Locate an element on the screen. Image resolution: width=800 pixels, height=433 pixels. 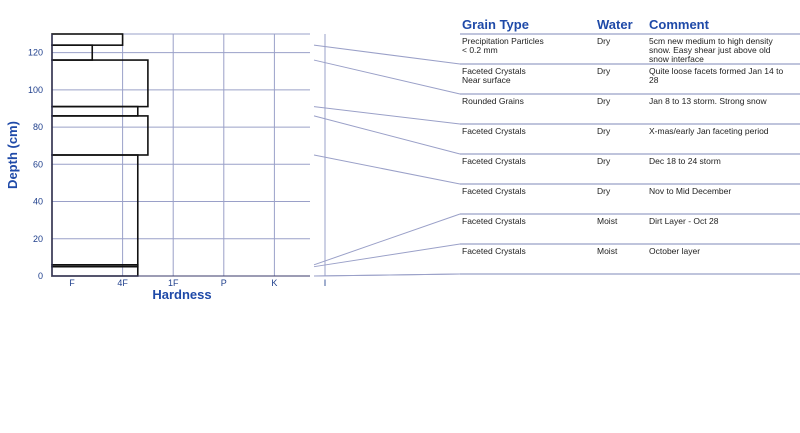
x-tick-label: 1F is located at coordinates (173, 283).